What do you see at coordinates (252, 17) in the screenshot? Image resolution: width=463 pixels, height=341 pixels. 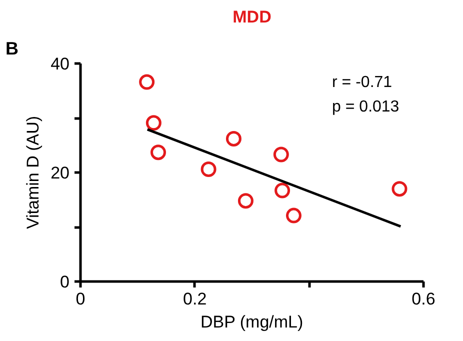 I see `chart-title: MDD` at bounding box center [252, 17].